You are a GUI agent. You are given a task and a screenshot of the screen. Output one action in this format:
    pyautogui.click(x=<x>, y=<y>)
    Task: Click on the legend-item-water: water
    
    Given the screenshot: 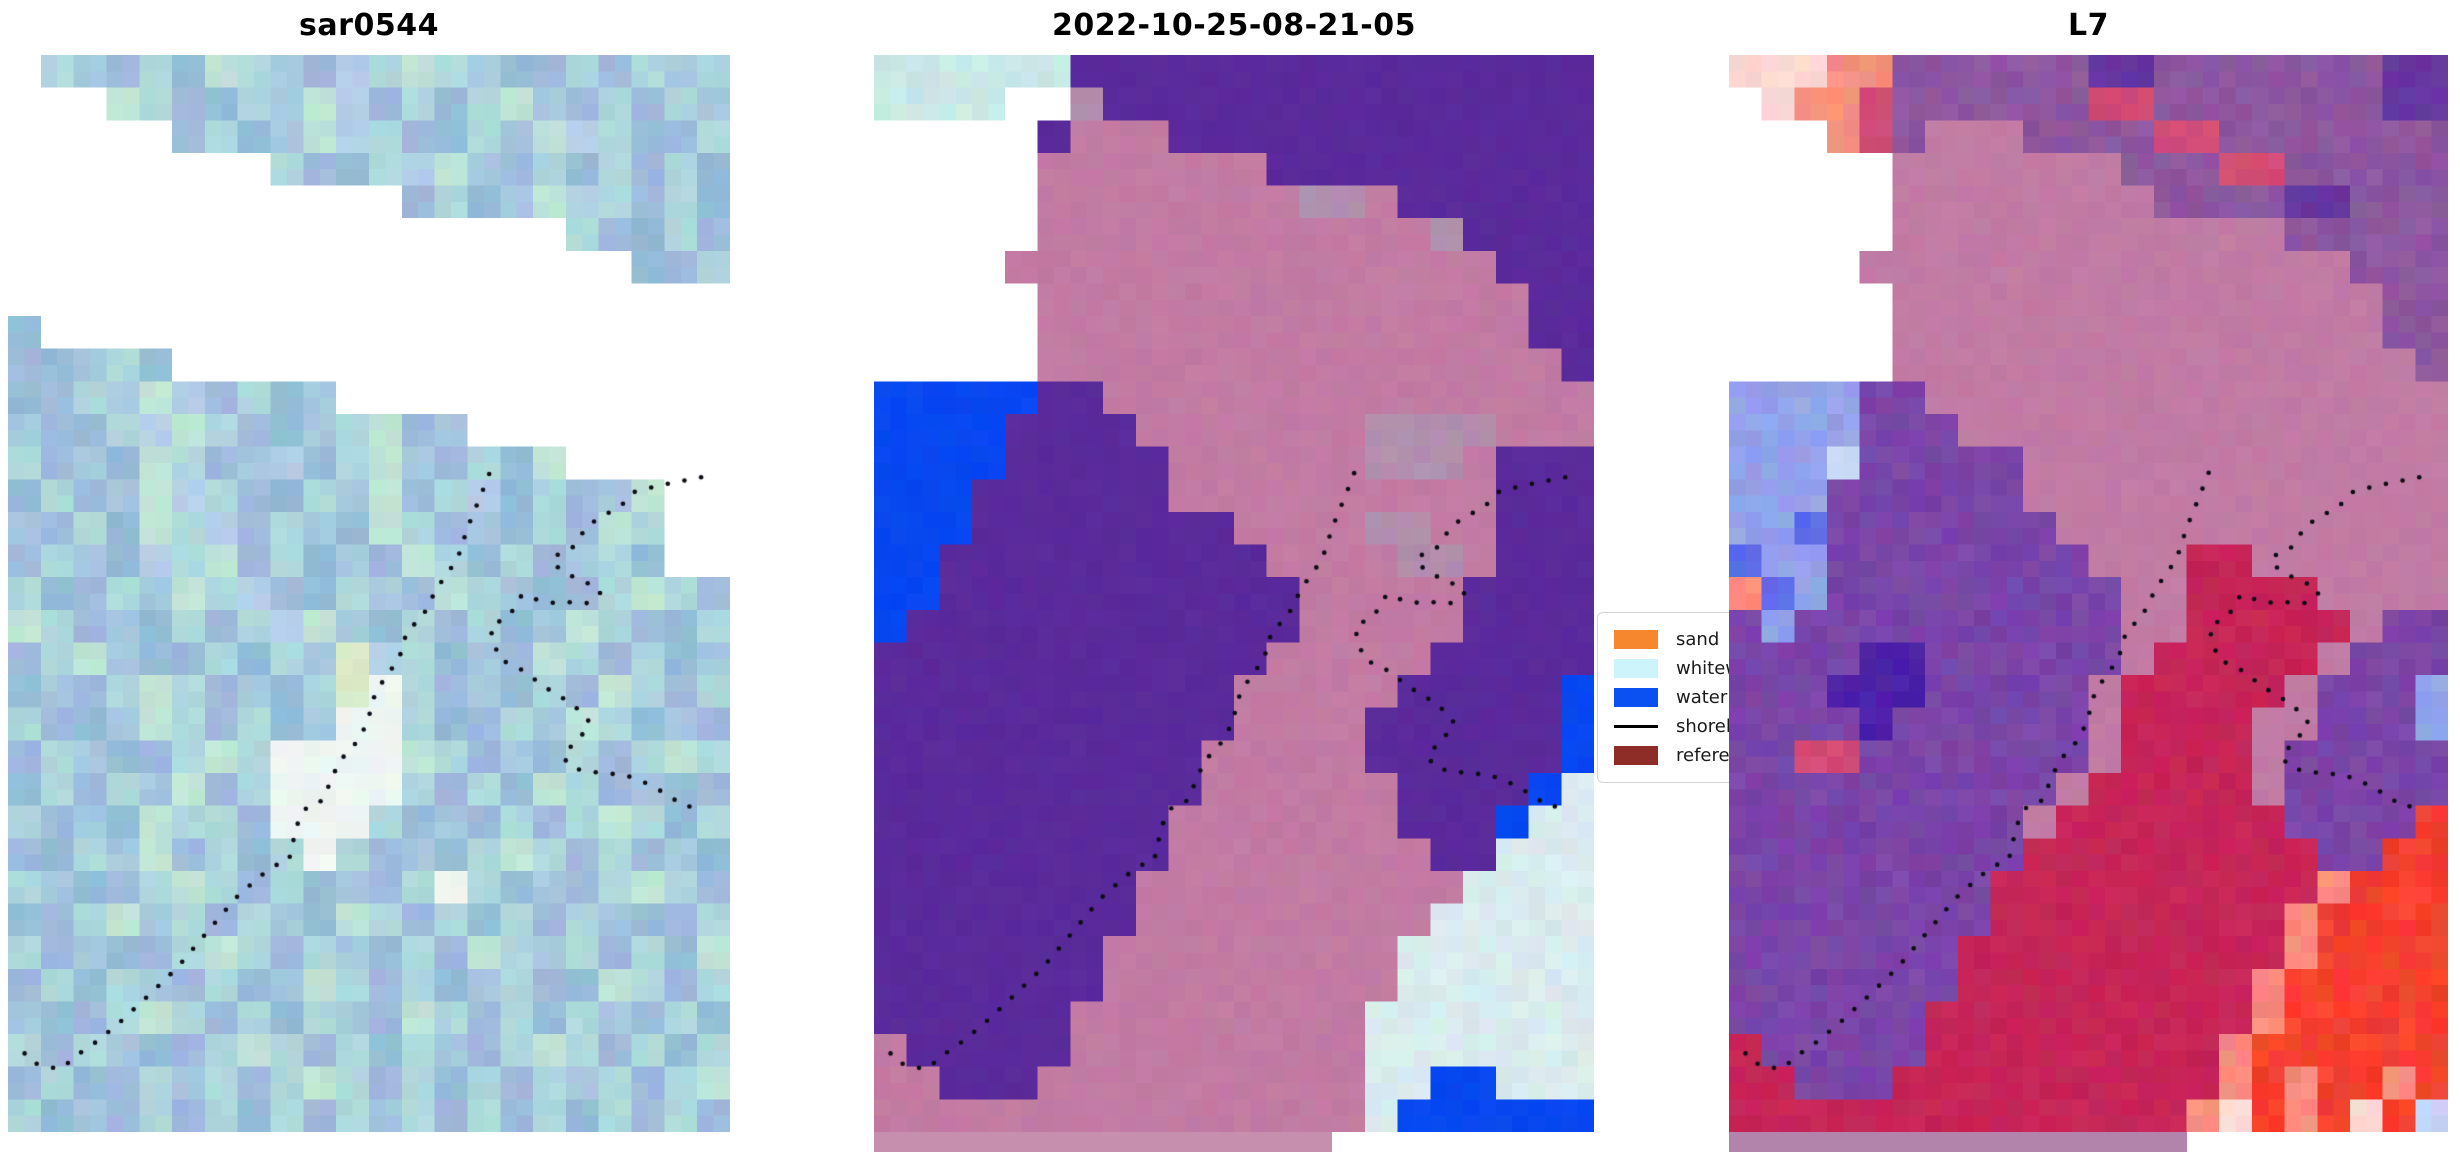 What is the action you would take?
    pyautogui.click(x=1697, y=697)
    